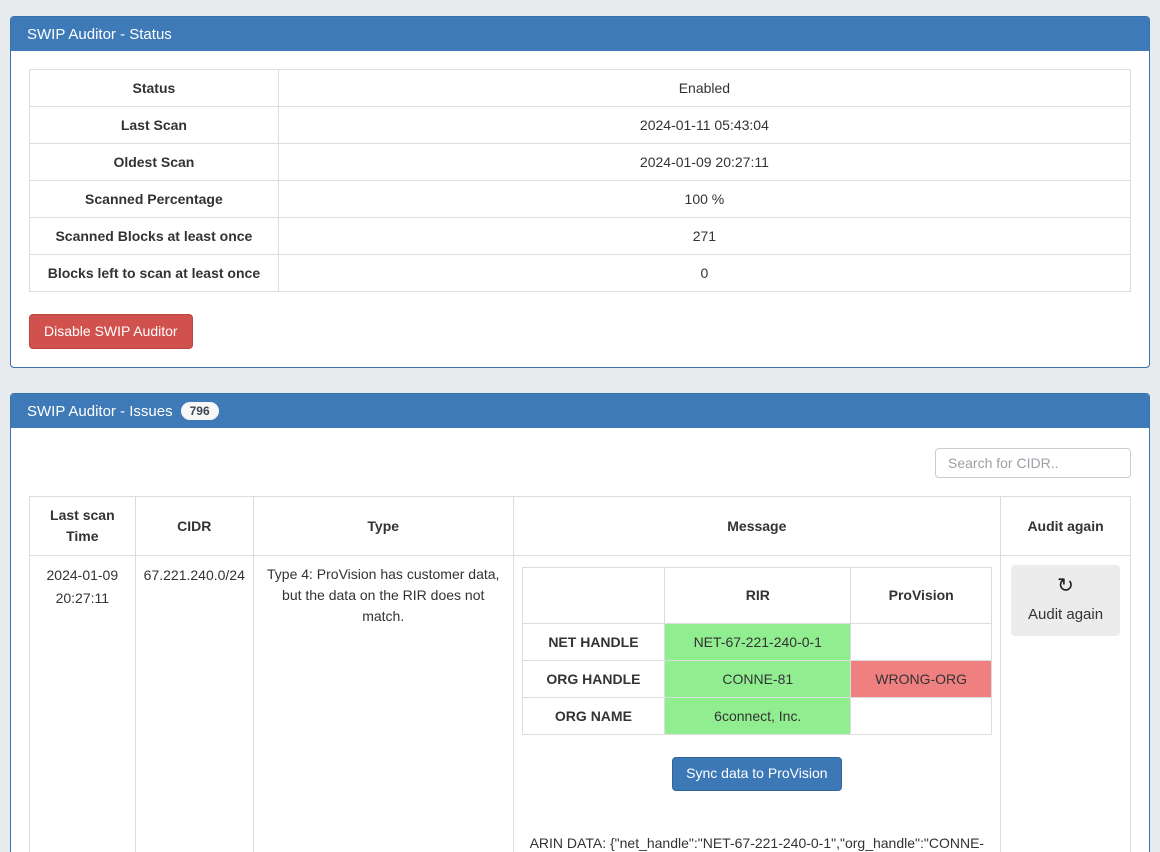  Describe the element at coordinates (82, 703) in the screenshot. I see `issue-last-scan-time: 2024-01-09 20:27:11` at that location.